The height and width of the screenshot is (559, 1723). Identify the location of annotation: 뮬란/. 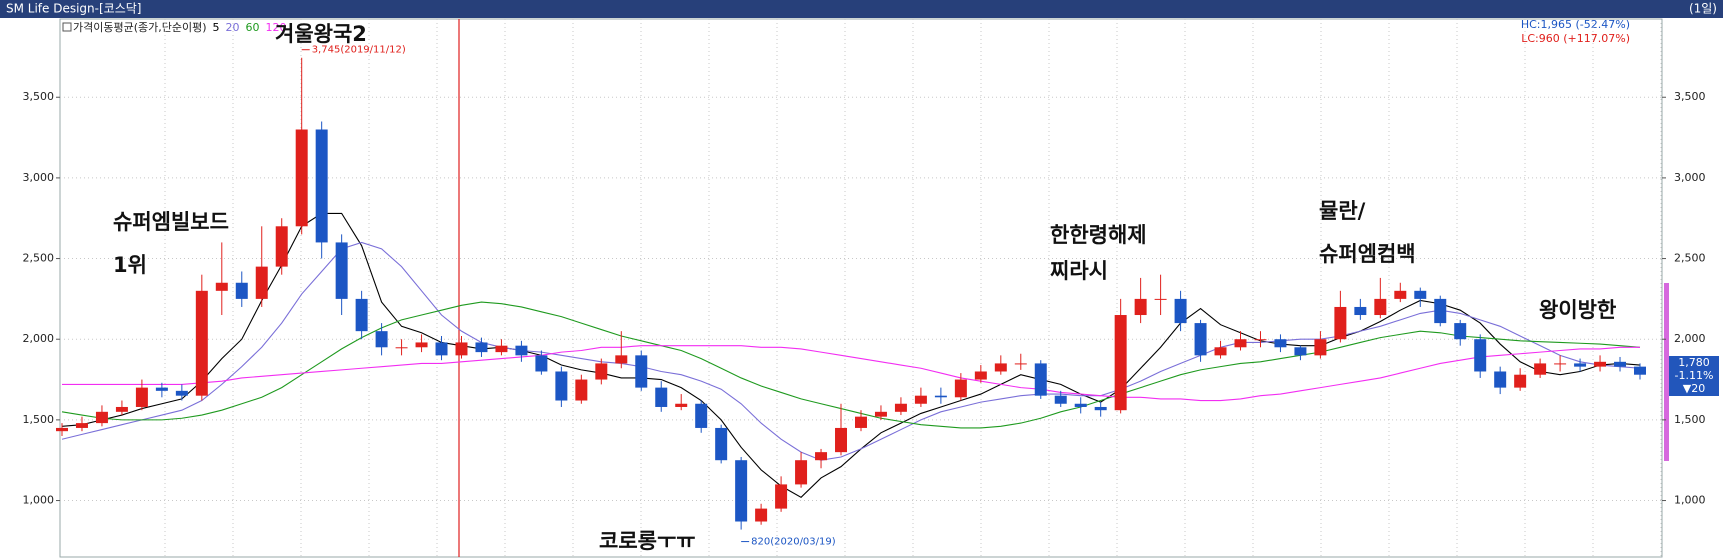
(1342, 211).